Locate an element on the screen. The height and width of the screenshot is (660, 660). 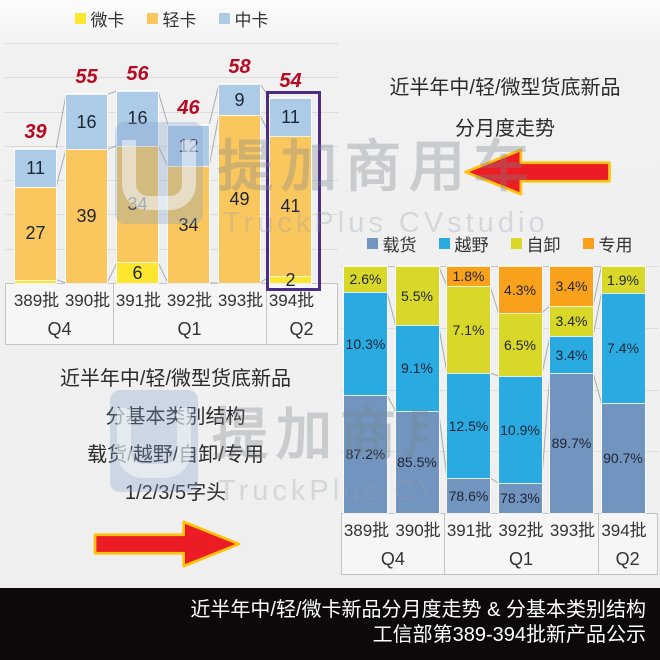
bar-segment-label: 5.5% is located at coordinates (417, 295).